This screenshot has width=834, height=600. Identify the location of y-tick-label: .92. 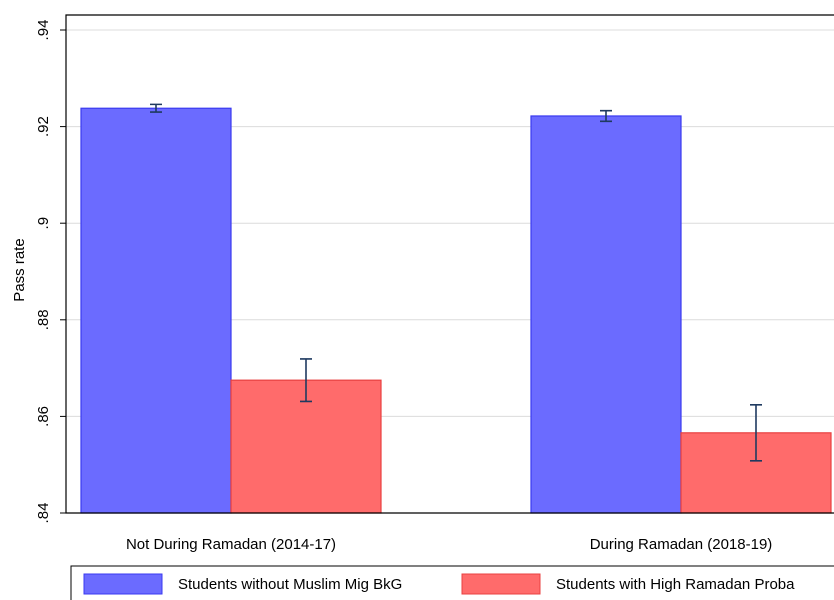
(43, 126).